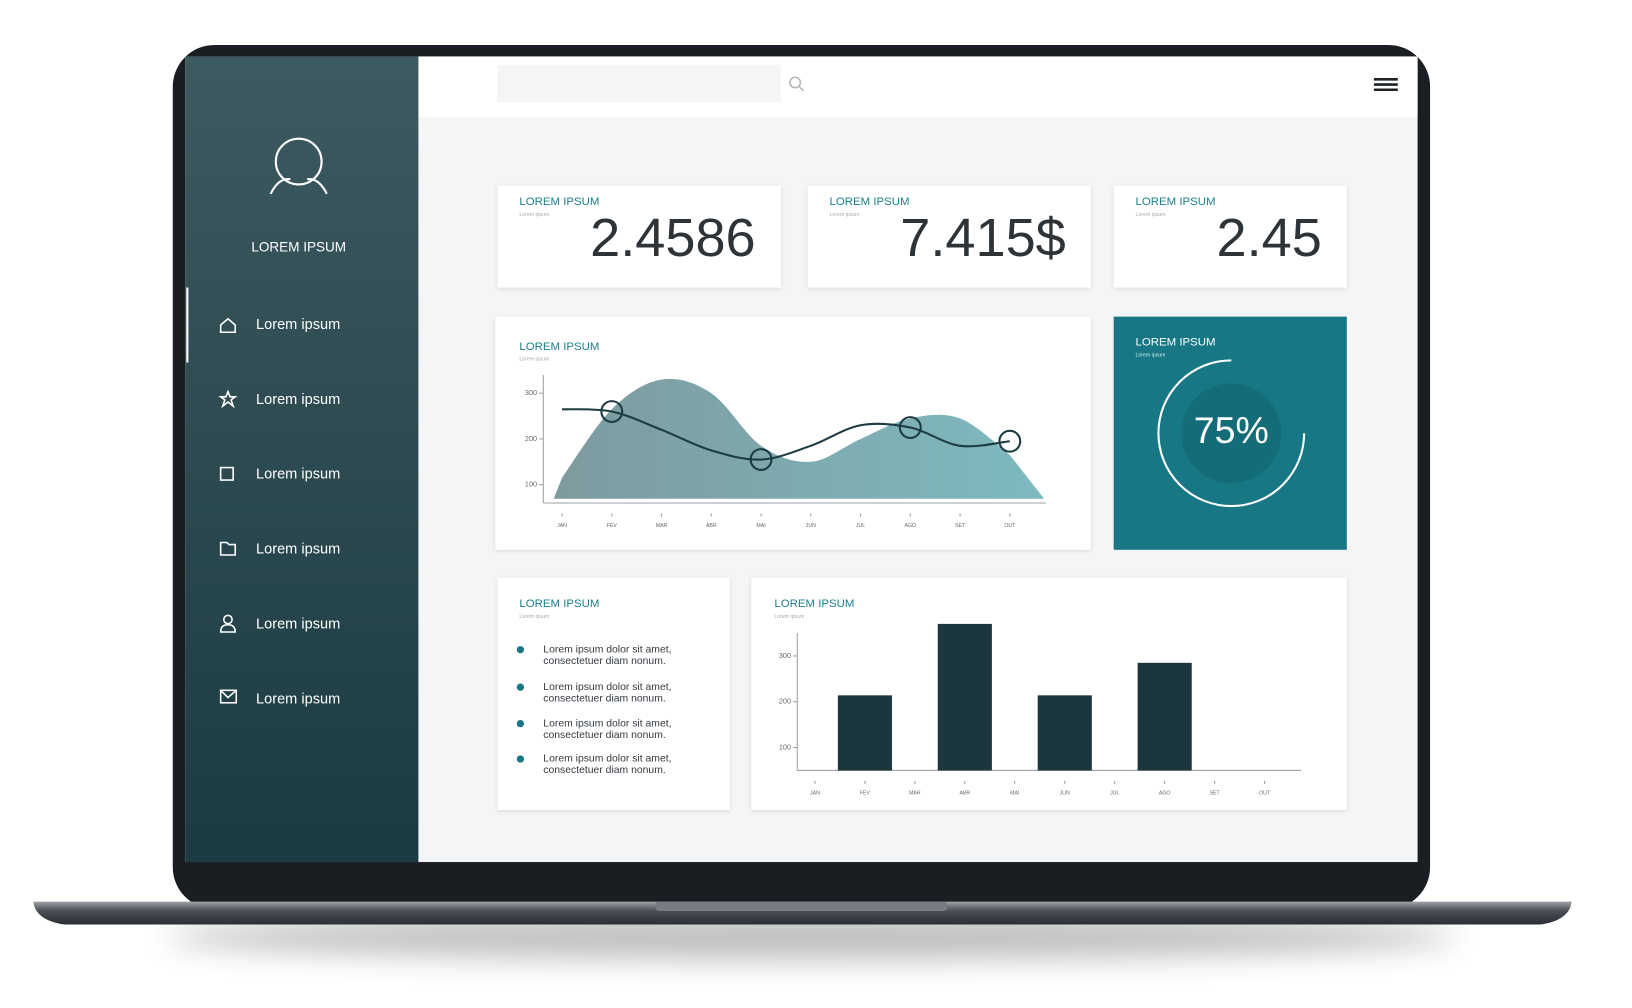 Image resolution: width=1632 pixels, height=1008 pixels. I want to click on laptop-shadow, so click(812, 937).